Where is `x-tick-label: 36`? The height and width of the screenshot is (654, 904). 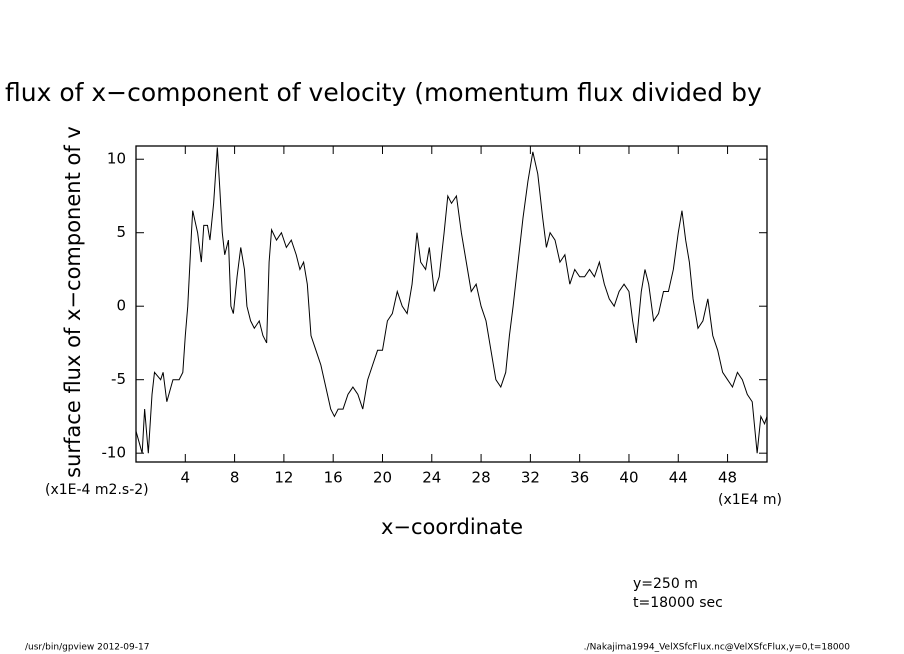 x-tick-label: 36 is located at coordinates (579, 478).